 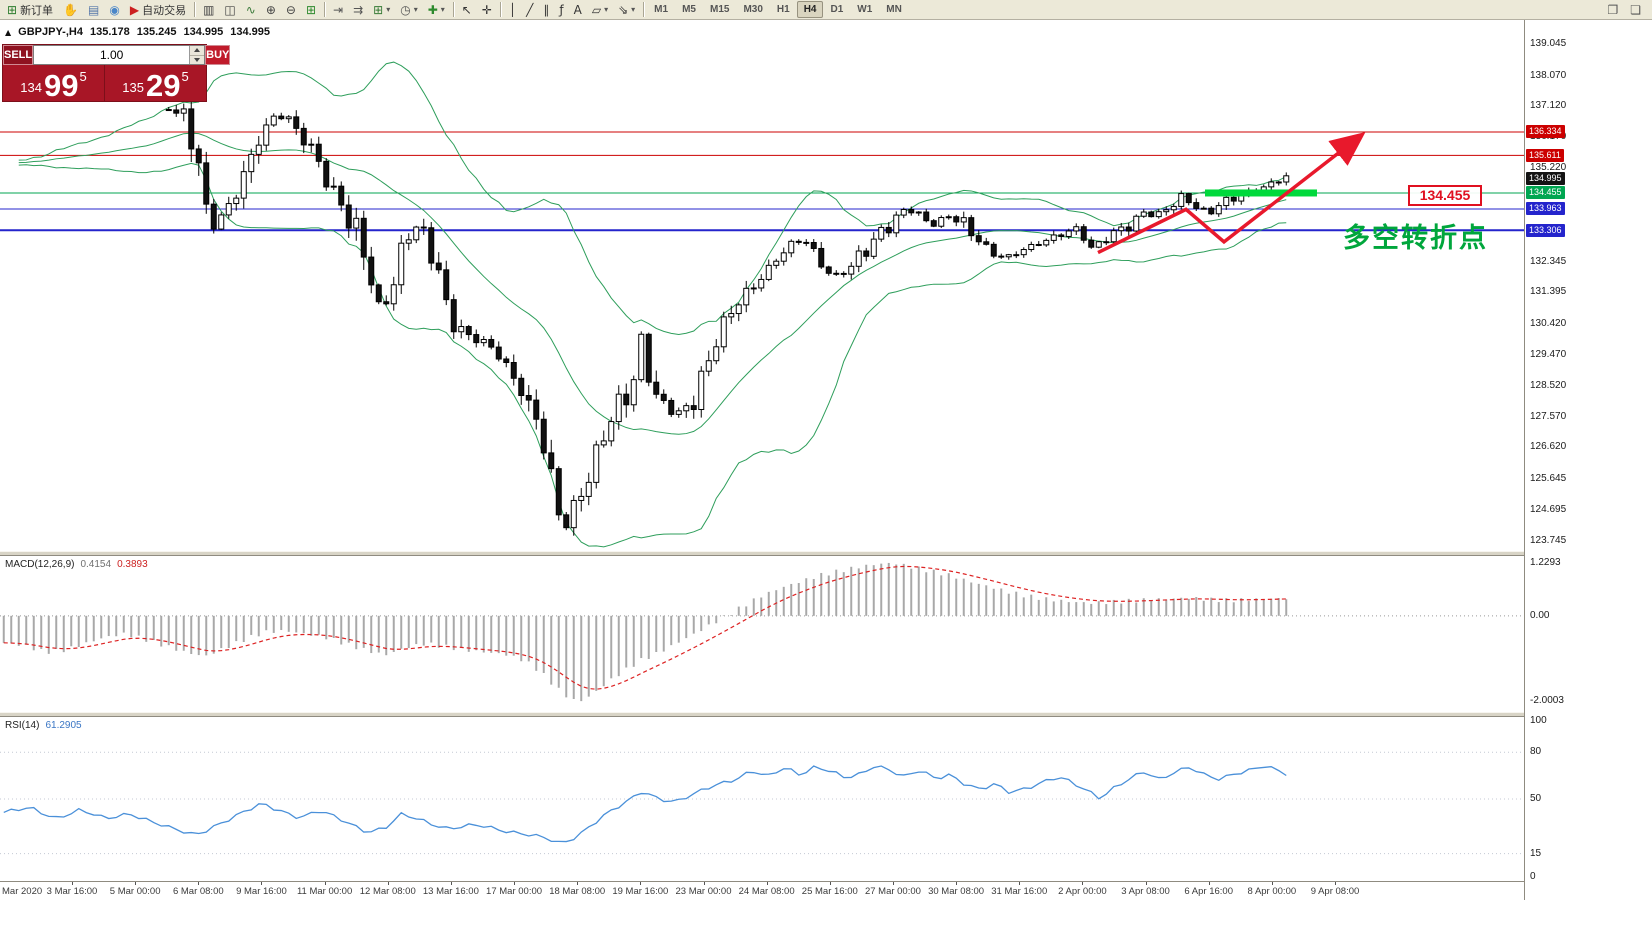 I want to click on time-axis-label: 23 Mar 00:00, so click(x=703, y=891).